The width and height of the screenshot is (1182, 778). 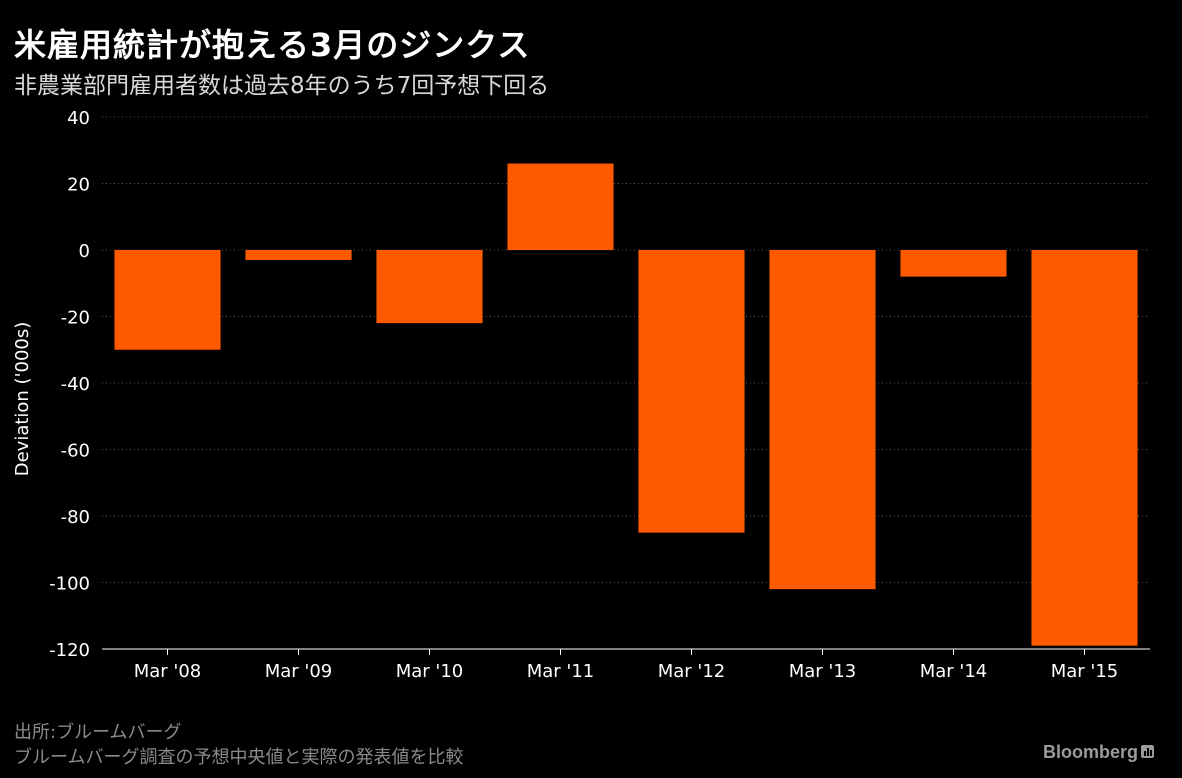 I want to click on x-tick-label: Mar '09, so click(x=299, y=671).